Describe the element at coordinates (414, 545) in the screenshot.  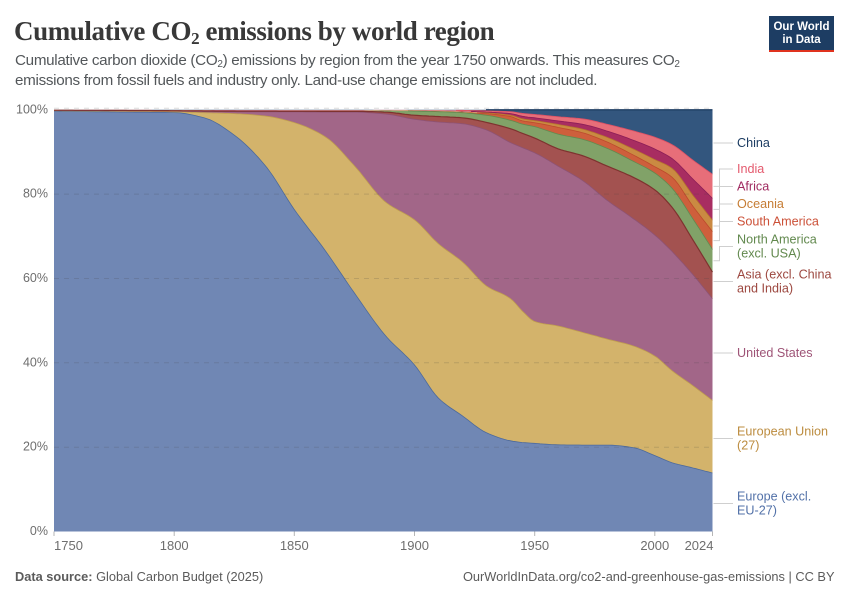
I see `svg-text: 1900` at that location.